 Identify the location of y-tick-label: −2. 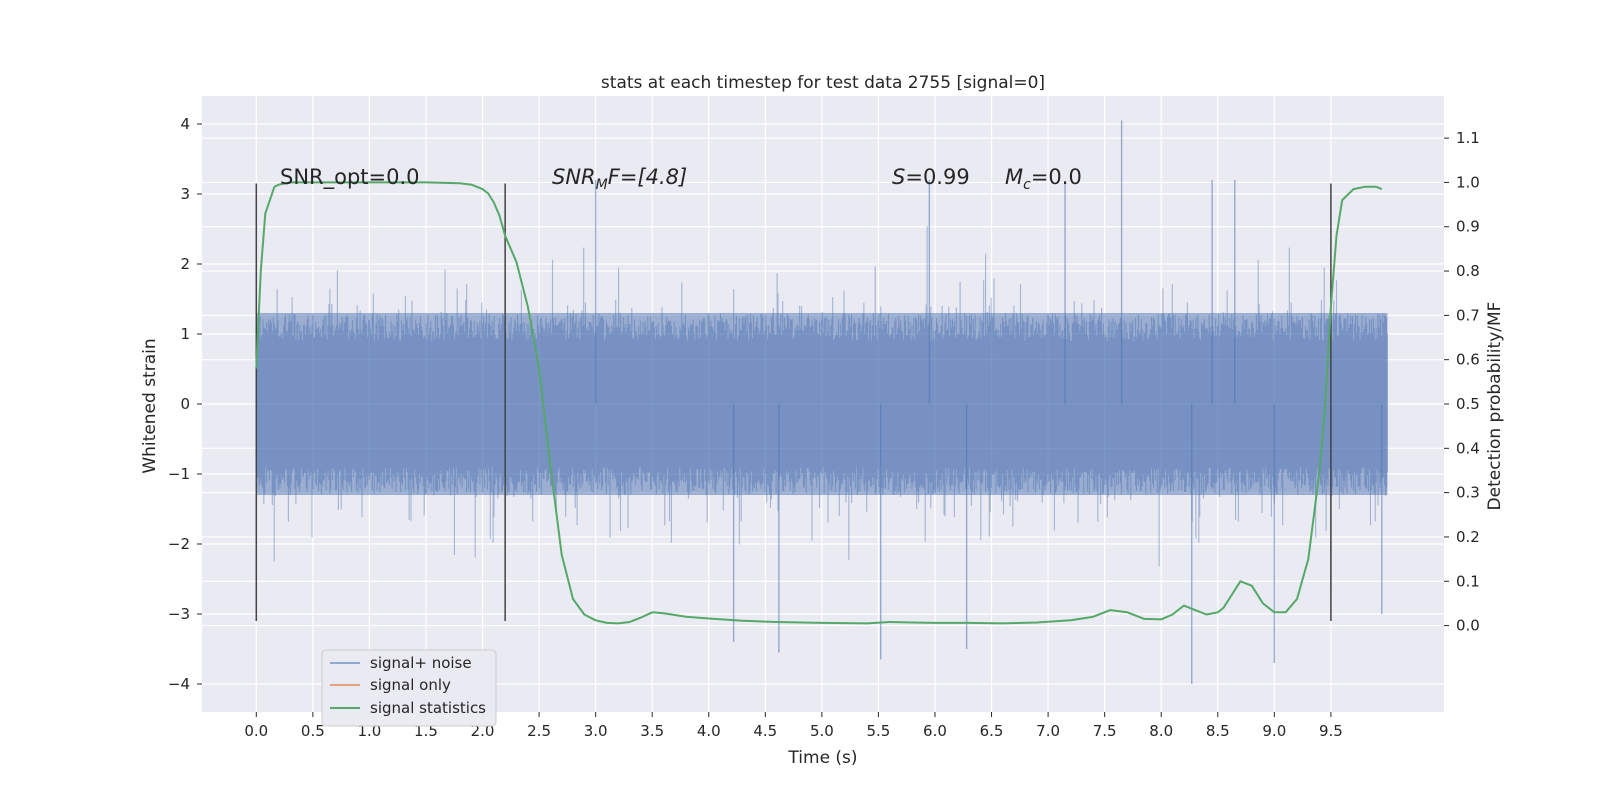
(179, 544).